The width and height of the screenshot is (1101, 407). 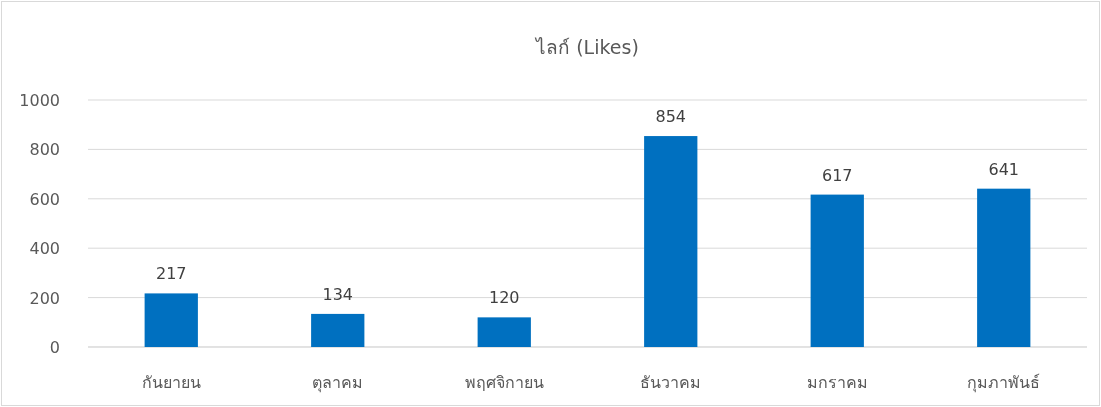 What do you see at coordinates (39, 100) in the screenshot?
I see `y-tick-label: 1000` at bounding box center [39, 100].